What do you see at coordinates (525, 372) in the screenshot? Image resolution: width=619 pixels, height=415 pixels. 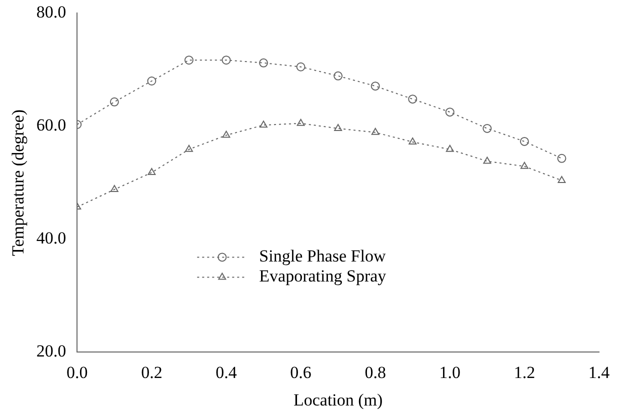 I see `x-tick-label: 1.2` at bounding box center [525, 372].